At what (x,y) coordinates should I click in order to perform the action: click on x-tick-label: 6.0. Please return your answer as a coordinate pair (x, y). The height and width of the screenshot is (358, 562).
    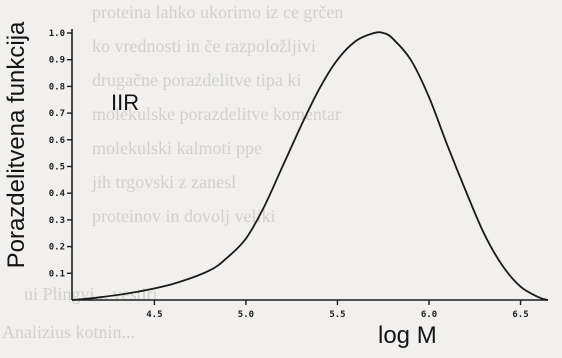
    Looking at the image, I should click on (429, 315).